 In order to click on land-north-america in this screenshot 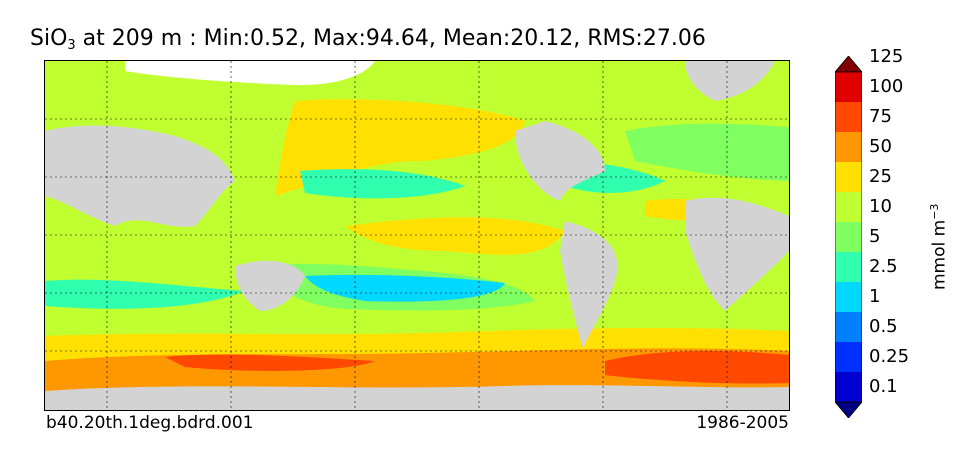, I will do `click(560, 161)`.